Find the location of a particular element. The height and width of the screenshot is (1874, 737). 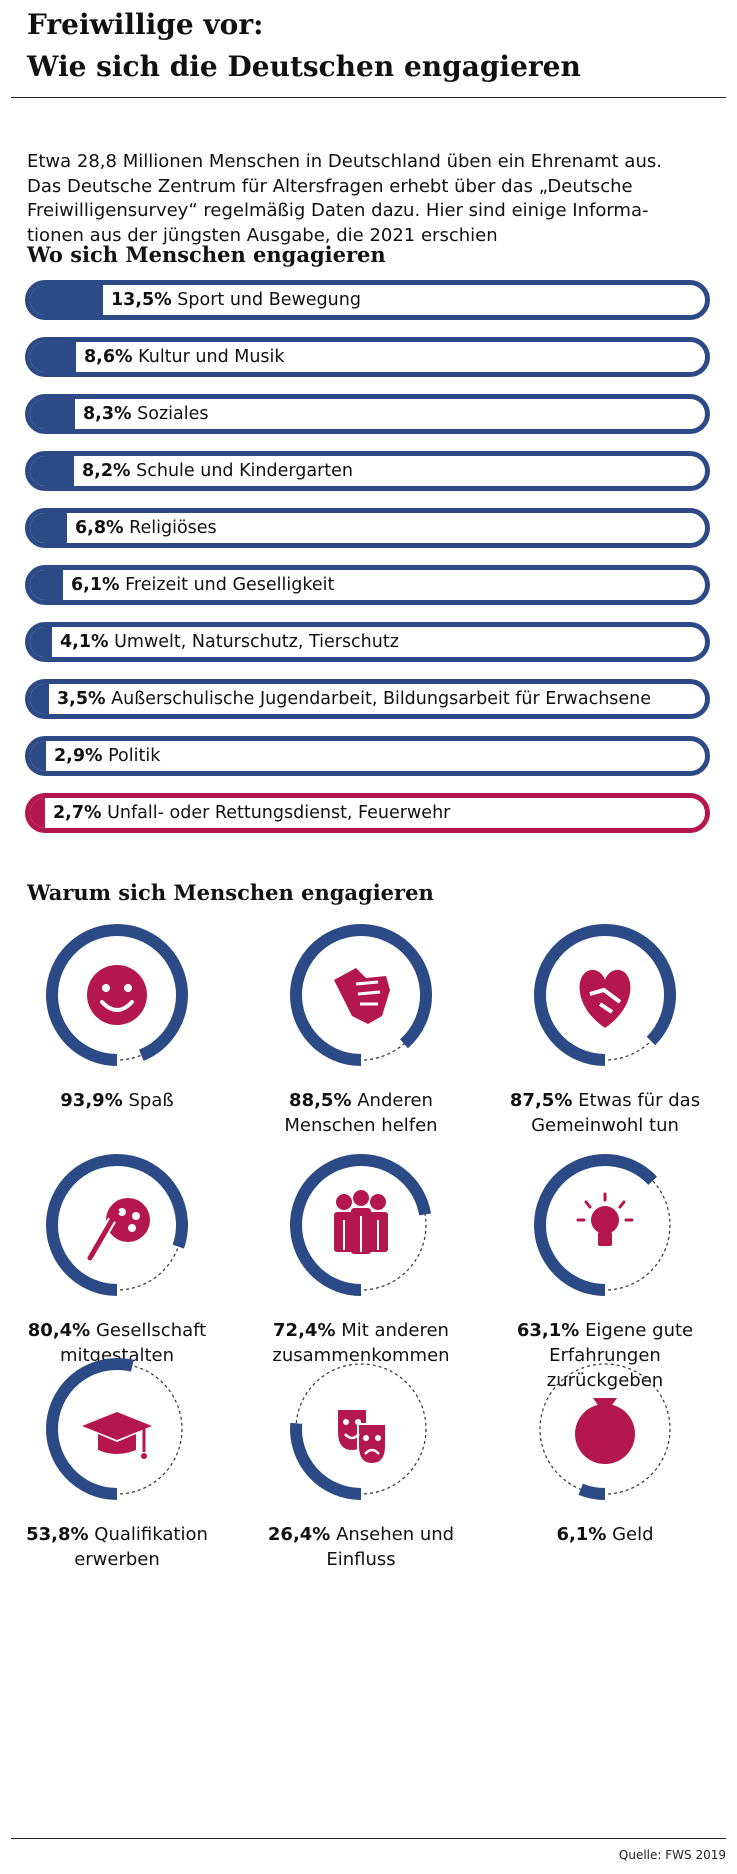

gauge-caption: 26,4% Ansehen und Einfluss is located at coordinates (361, 1547).